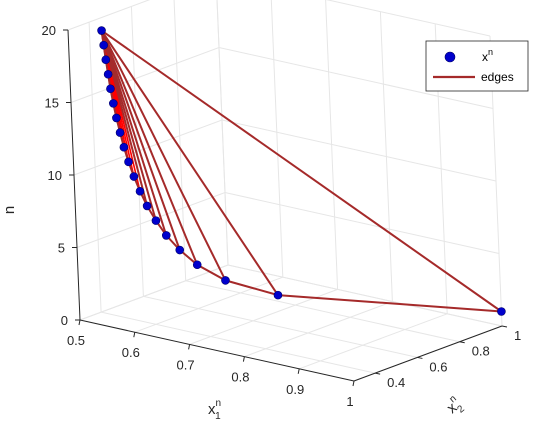  I want to click on y-axis-label: xn2, so click(454, 406).